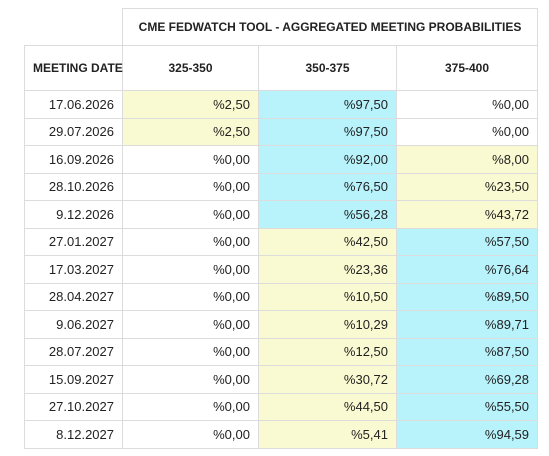 Image resolution: width=549 pixels, height=456 pixels. What do you see at coordinates (73, 131) in the screenshot?
I see `meeting-date: 29.07.2026` at bounding box center [73, 131].